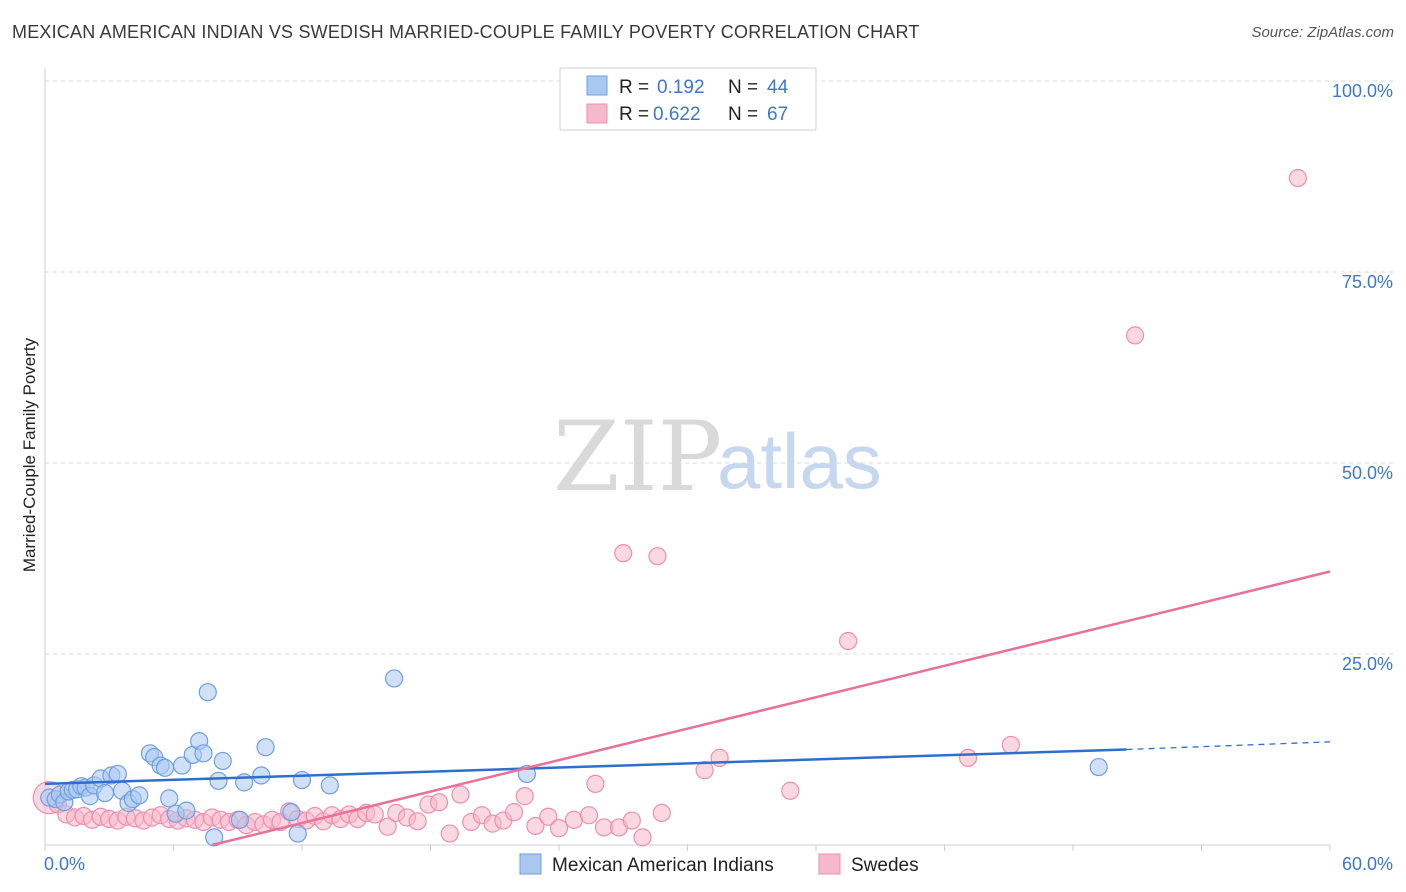  Describe the element at coordinates (29, 454) in the screenshot. I see `y-axis-label: Married-Couple Family Poverty` at that location.